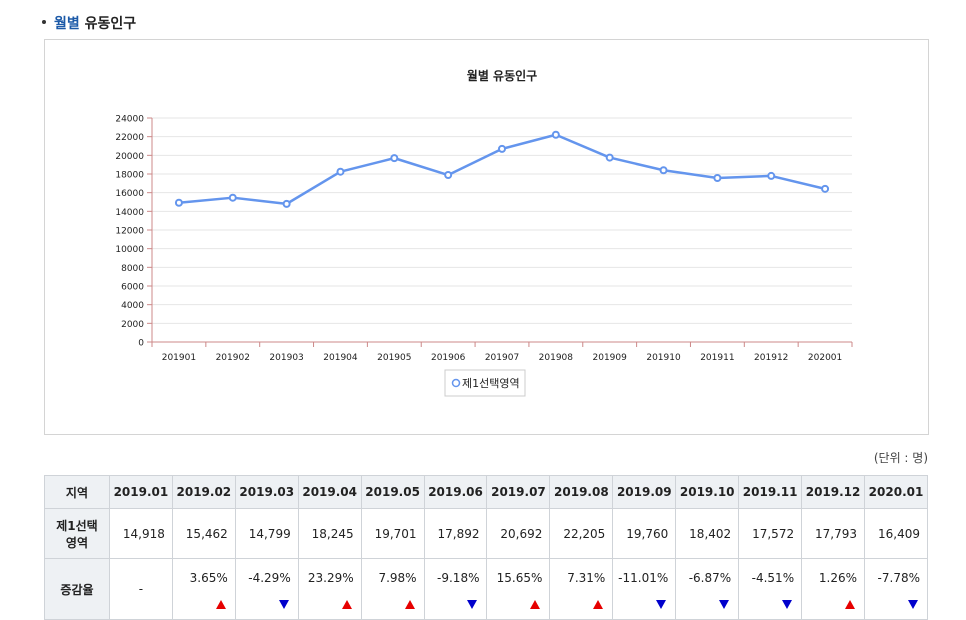 This screenshot has width=966, height=620. I want to click on y-tick-label: 18000, so click(129, 176).